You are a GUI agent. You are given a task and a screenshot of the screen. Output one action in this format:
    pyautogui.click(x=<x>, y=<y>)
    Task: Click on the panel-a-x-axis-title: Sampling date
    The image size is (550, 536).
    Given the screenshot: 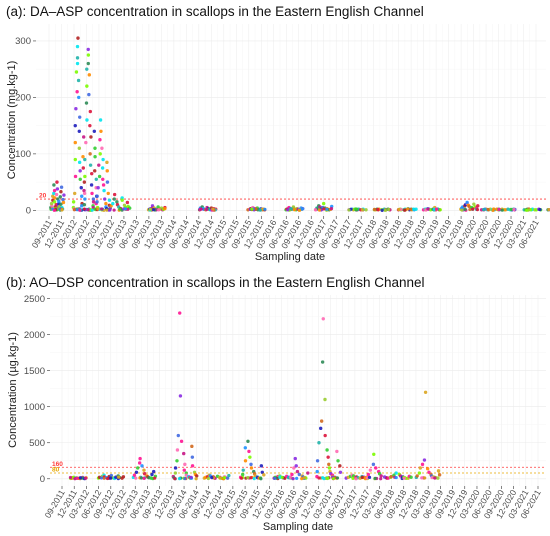 What is the action you would take?
    pyautogui.click(x=290, y=257)
    